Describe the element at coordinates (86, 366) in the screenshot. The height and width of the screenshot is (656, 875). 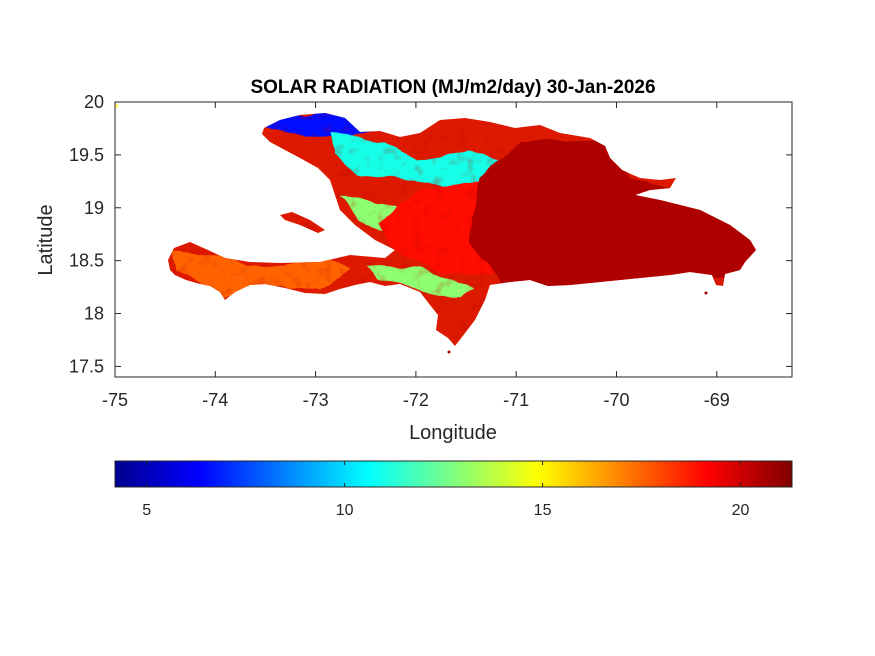
I see `y-tick-label: 17.5` at that location.